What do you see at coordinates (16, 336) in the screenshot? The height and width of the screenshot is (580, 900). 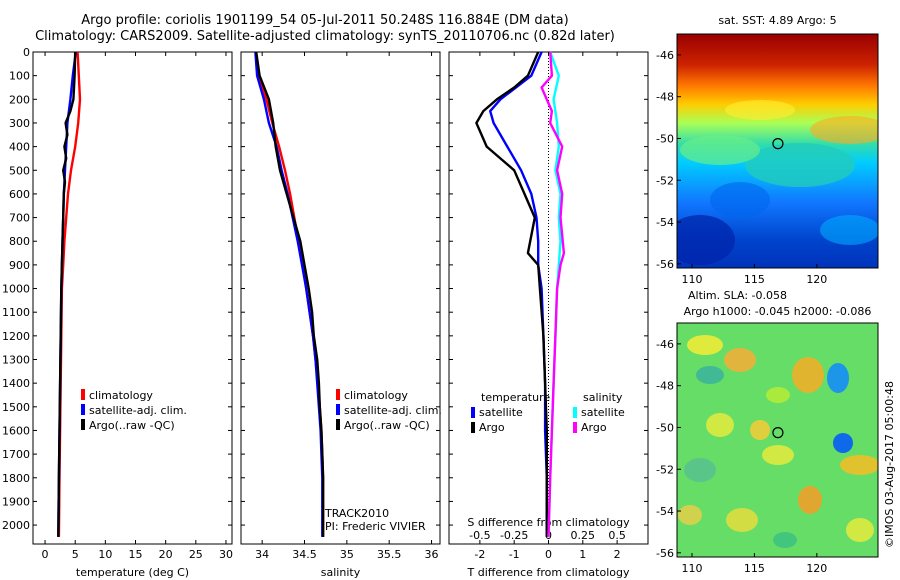 I see `y-tick-label: 1200` at bounding box center [16, 336].